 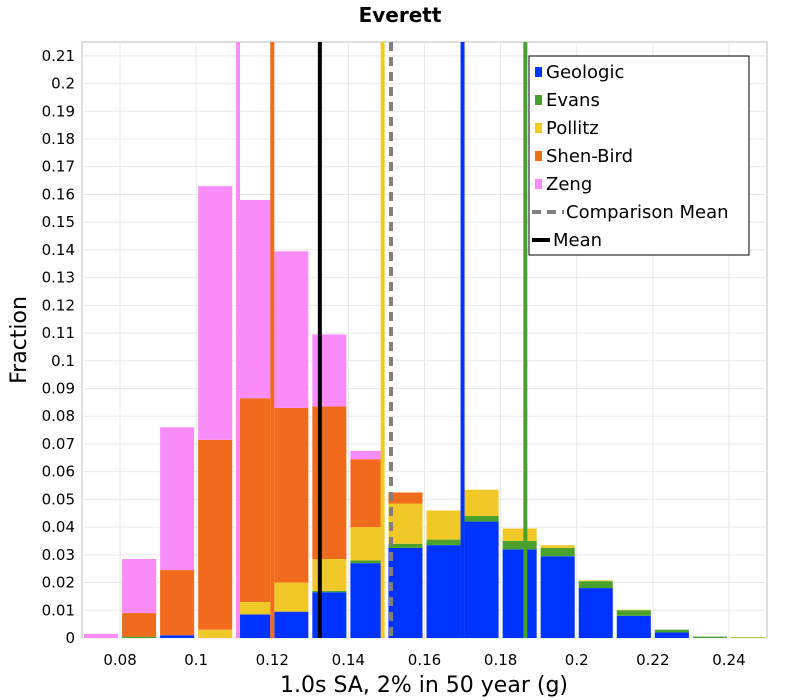 What do you see at coordinates (58, 416) in the screenshot?
I see `y-tick-label: 0.08` at bounding box center [58, 416].